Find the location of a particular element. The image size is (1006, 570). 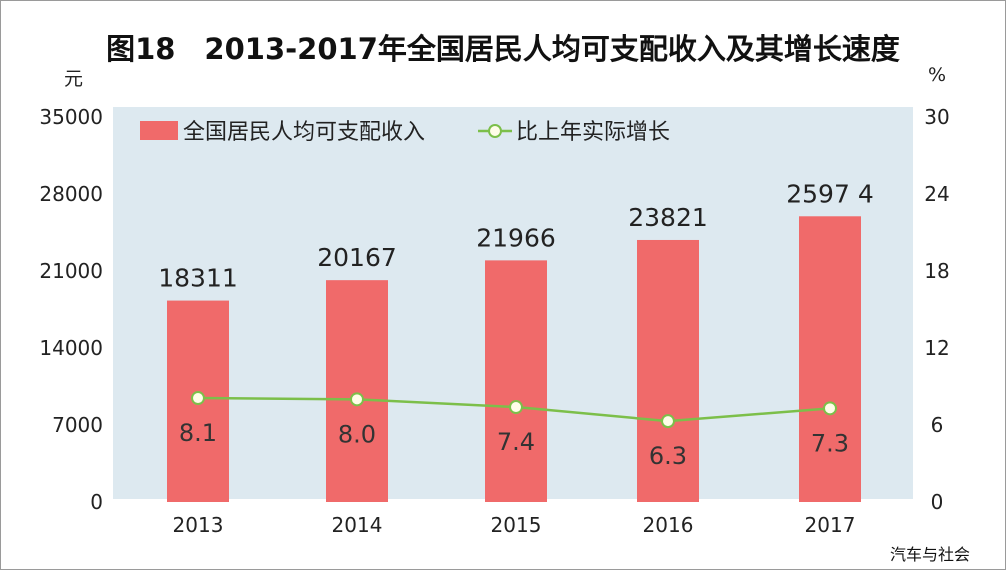

right-axis-tick-label: 24 is located at coordinates (936, 194).